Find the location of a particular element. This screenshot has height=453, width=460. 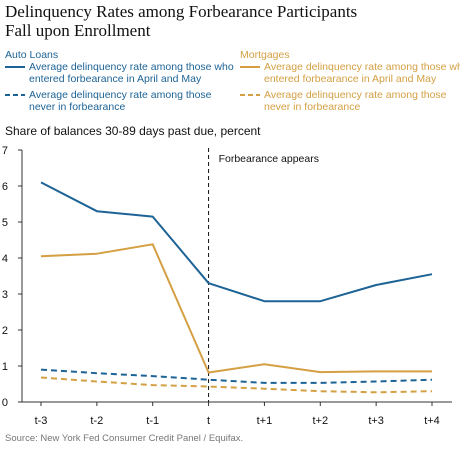

x-tick-label: t-3 is located at coordinates (41, 421).